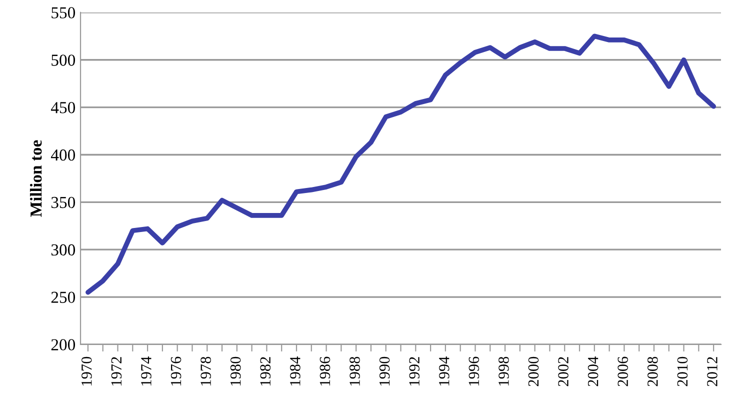 The width and height of the screenshot is (732, 415). Describe the element at coordinates (116, 371) in the screenshot. I see `x-tick-label: 1972` at that location.